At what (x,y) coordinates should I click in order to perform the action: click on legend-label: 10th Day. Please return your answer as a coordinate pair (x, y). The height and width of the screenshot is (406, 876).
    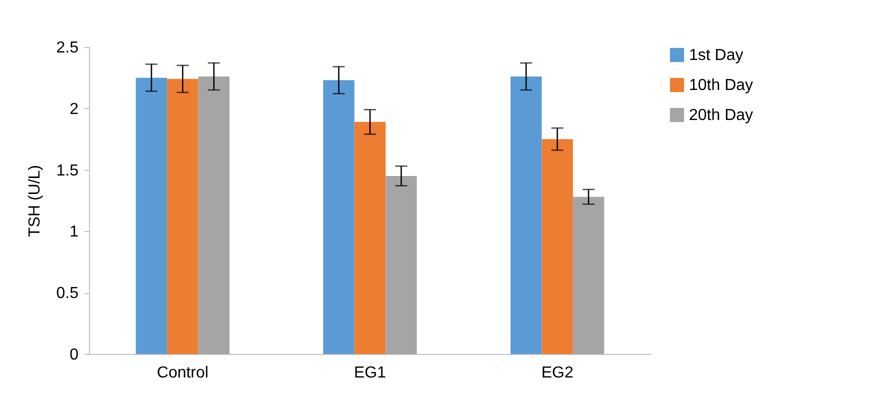
    Looking at the image, I should click on (721, 85).